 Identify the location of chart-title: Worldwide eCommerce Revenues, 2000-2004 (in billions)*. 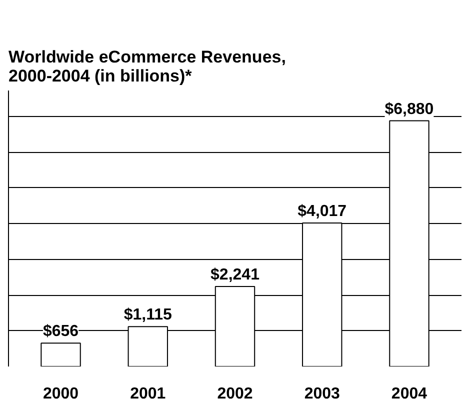
(147, 67).